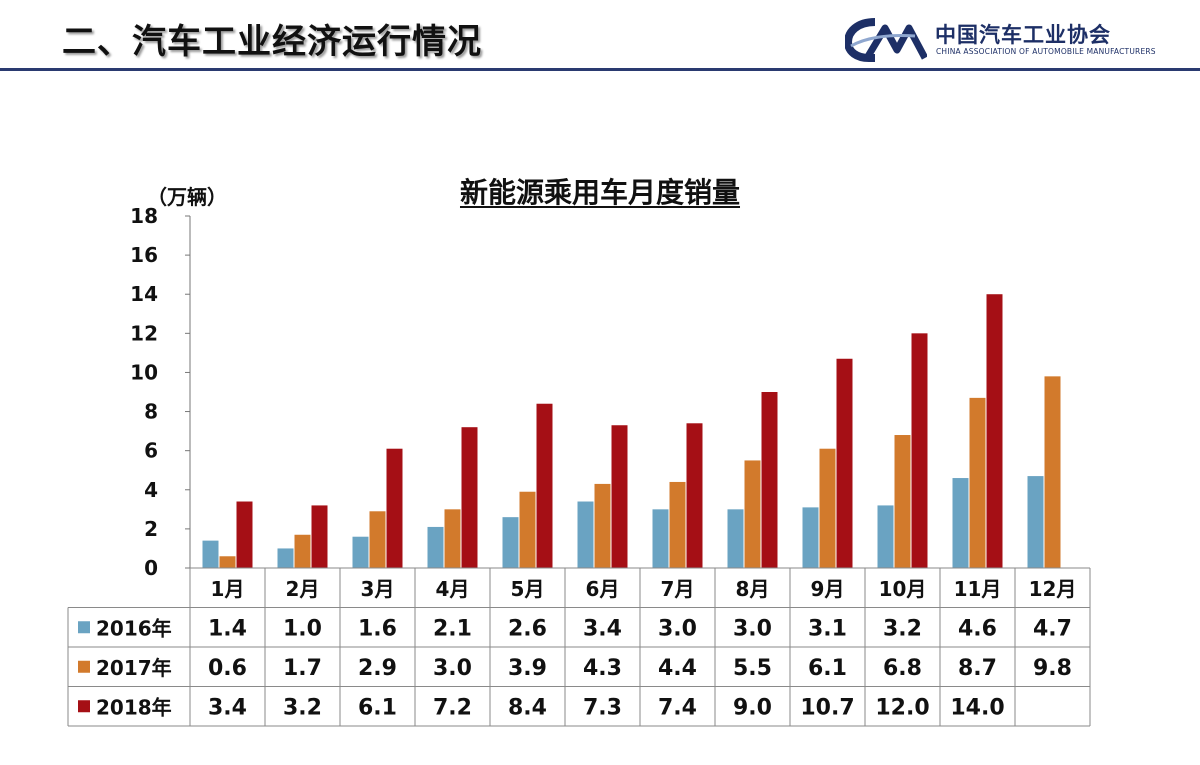 This screenshot has height=765, width=1200. What do you see at coordinates (378, 589) in the screenshot?
I see `category-label: 3月` at bounding box center [378, 589].